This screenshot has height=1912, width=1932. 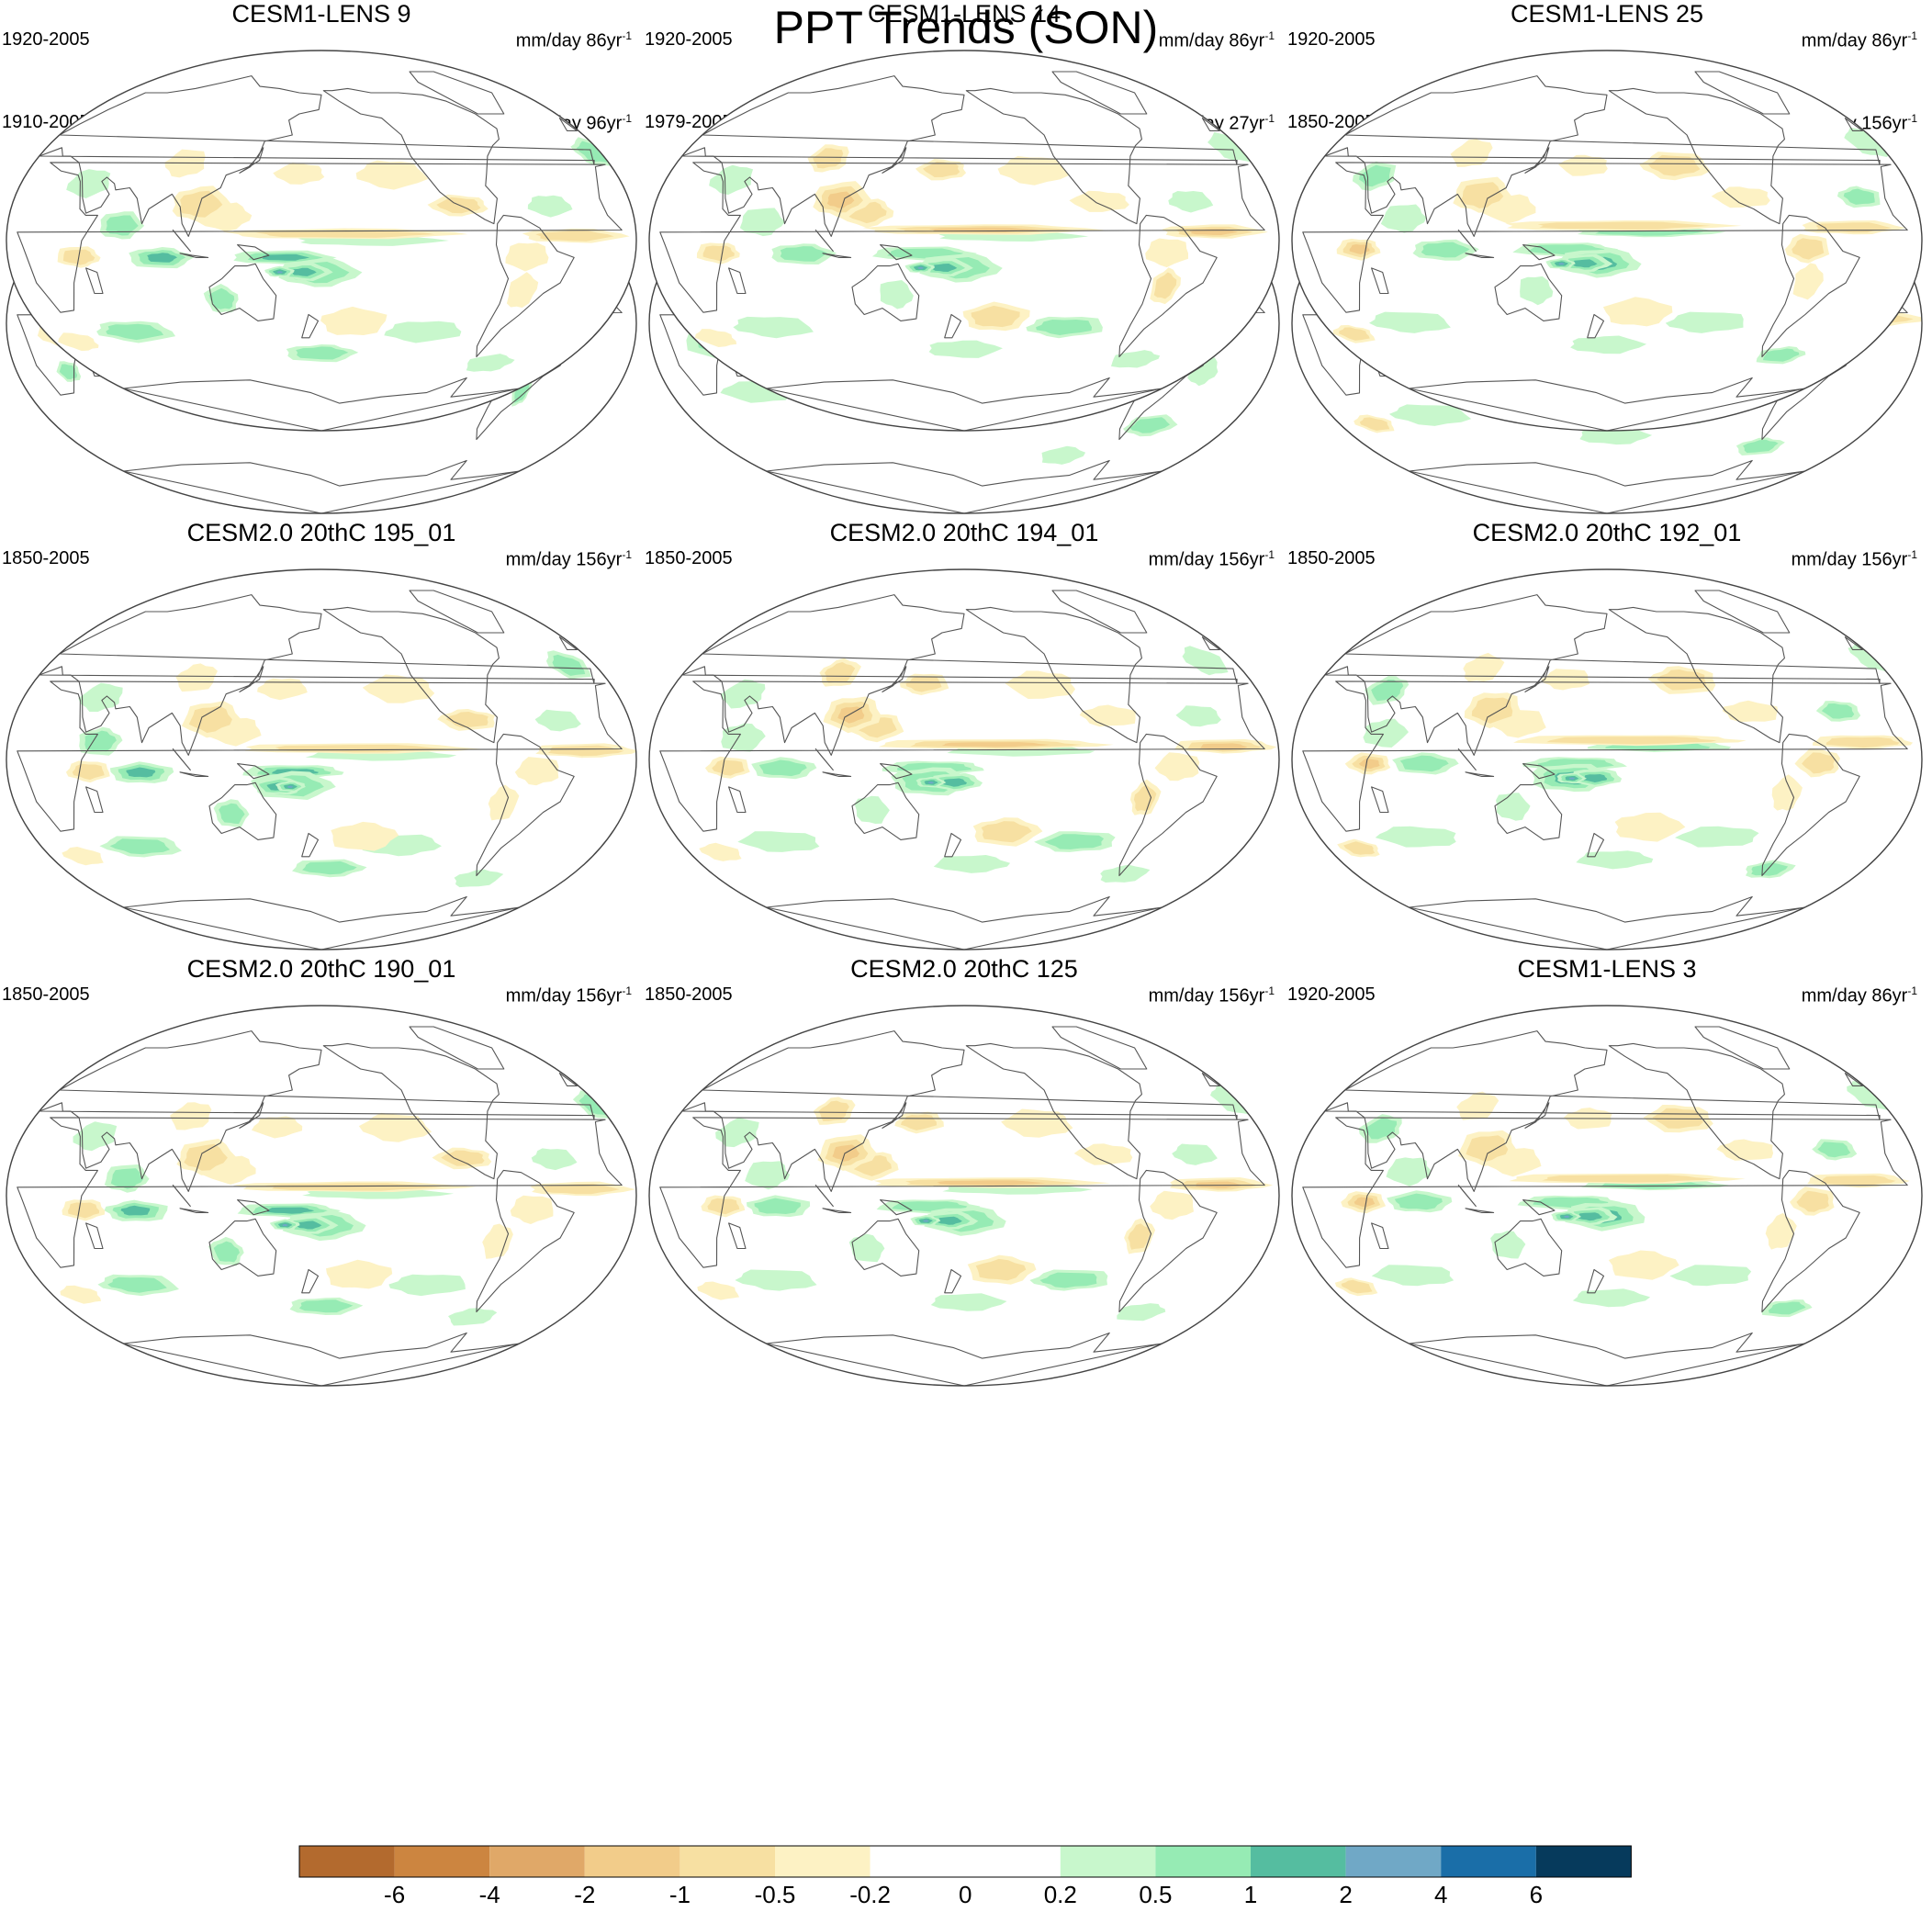 I want to click on map-panel: CESM1-LENS 14 1920-2005 mm/day 86yr-1, so click(x=965, y=218).